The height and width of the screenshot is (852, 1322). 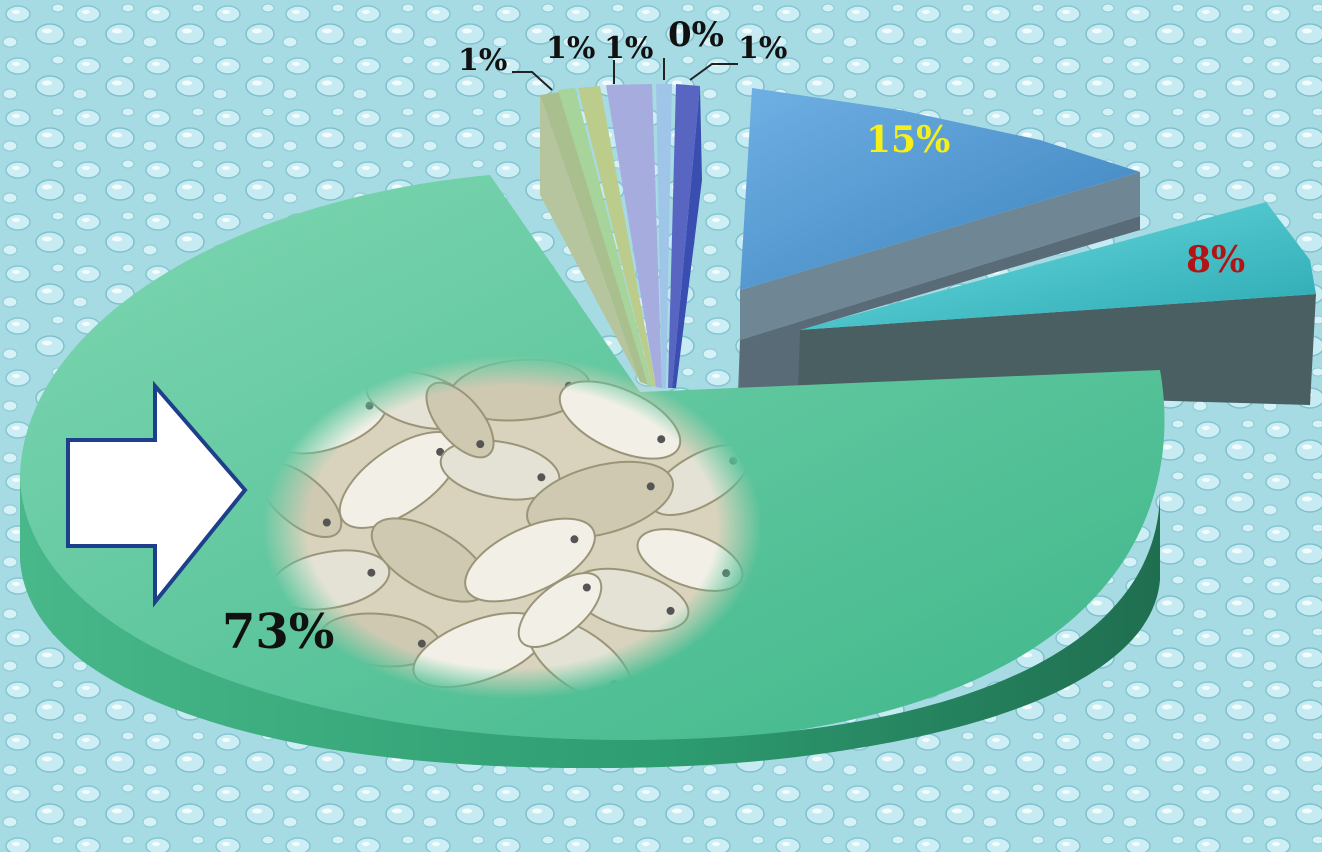 What do you see at coordinates (570, 48) in the screenshot?
I see `label-small-2: 1%` at bounding box center [570, 48].